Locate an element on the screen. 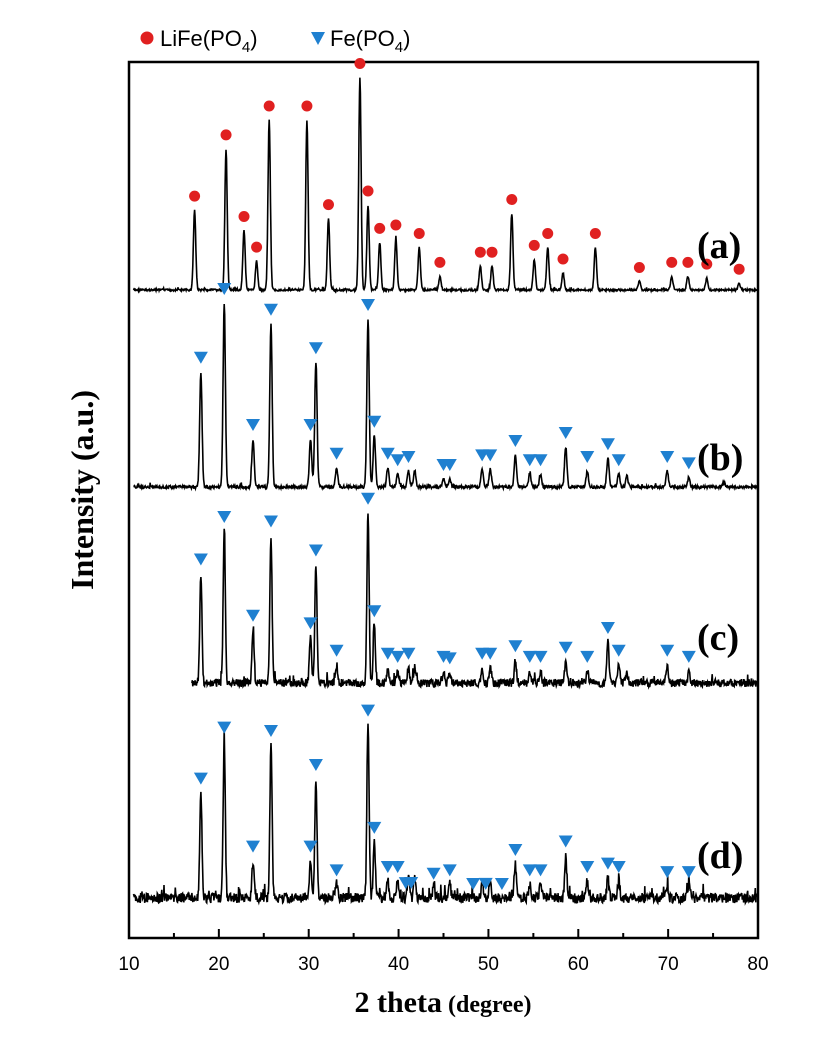 The image size is (838, 1038). x-tick-label: 10 is located at coordinates (128, 964).